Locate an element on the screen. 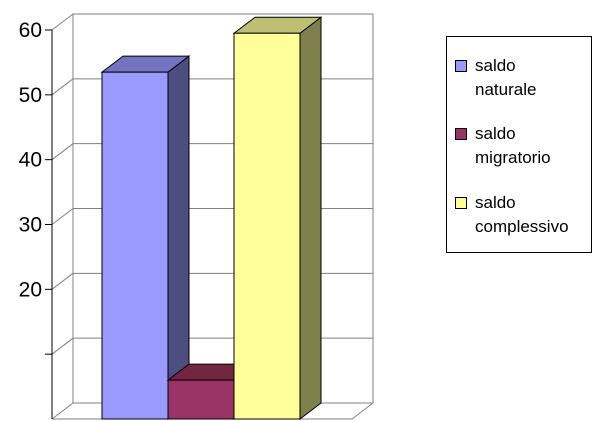  legend-swatch-saldo-naturale is located at coordinates (461, 66).